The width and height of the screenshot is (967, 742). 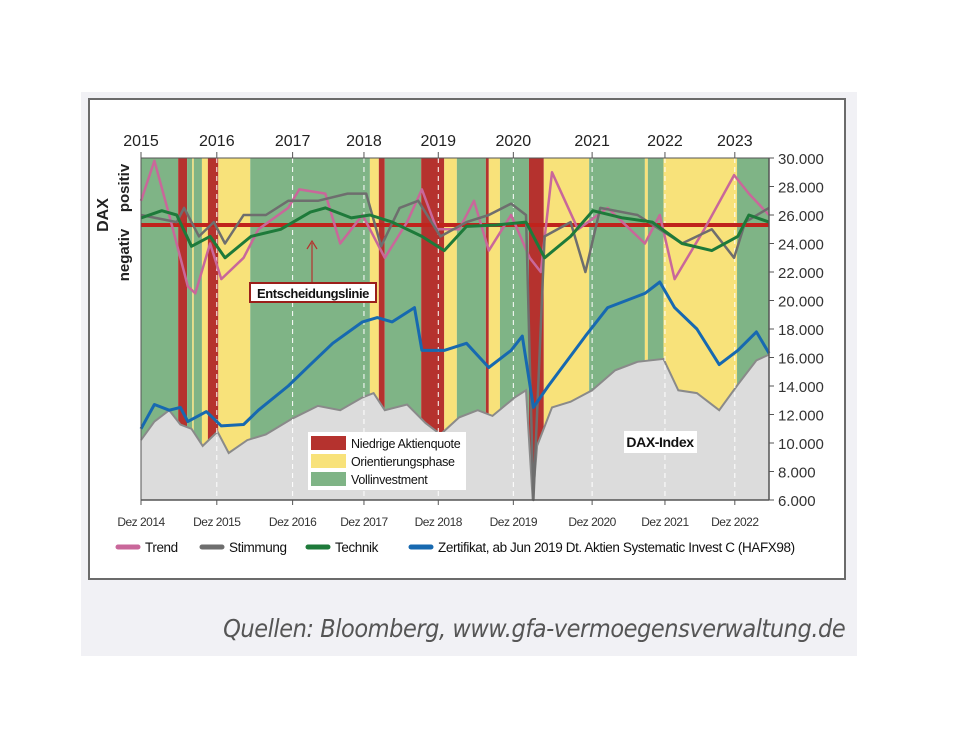 I want to click on dax-index-label: DAX-Index, so click(x=660, y=442).